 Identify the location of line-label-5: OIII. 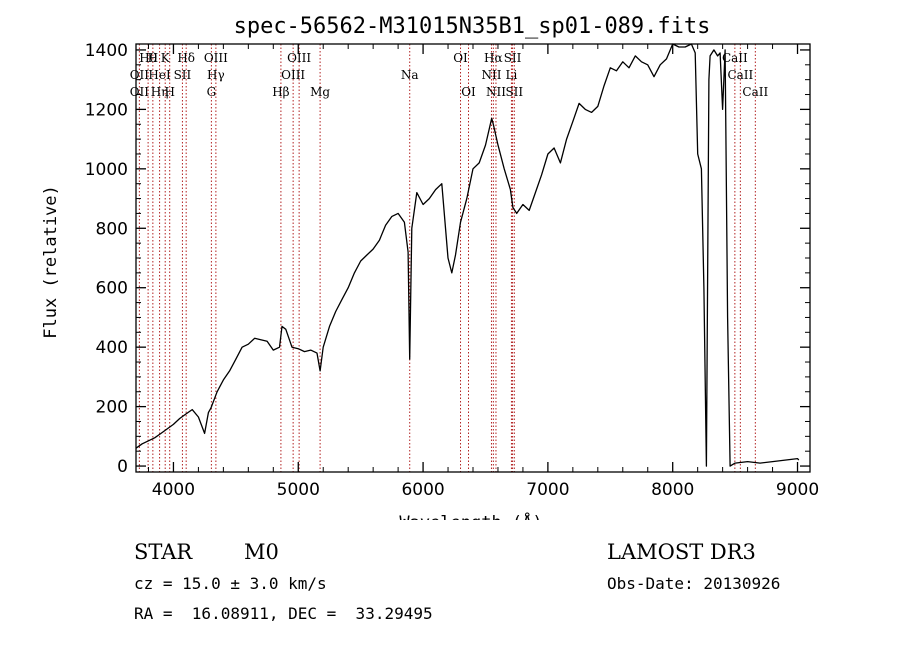
(299, 58).